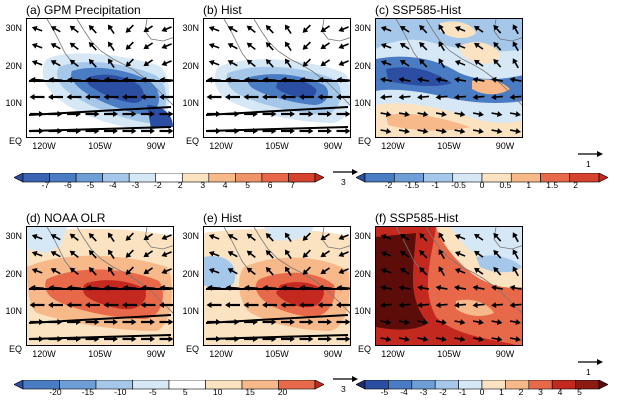 This screenshot has width=619, height=407. Describe the element at coordinates (588, 372) in the screenshot. I see `reference-vector-label: 1` at that location.